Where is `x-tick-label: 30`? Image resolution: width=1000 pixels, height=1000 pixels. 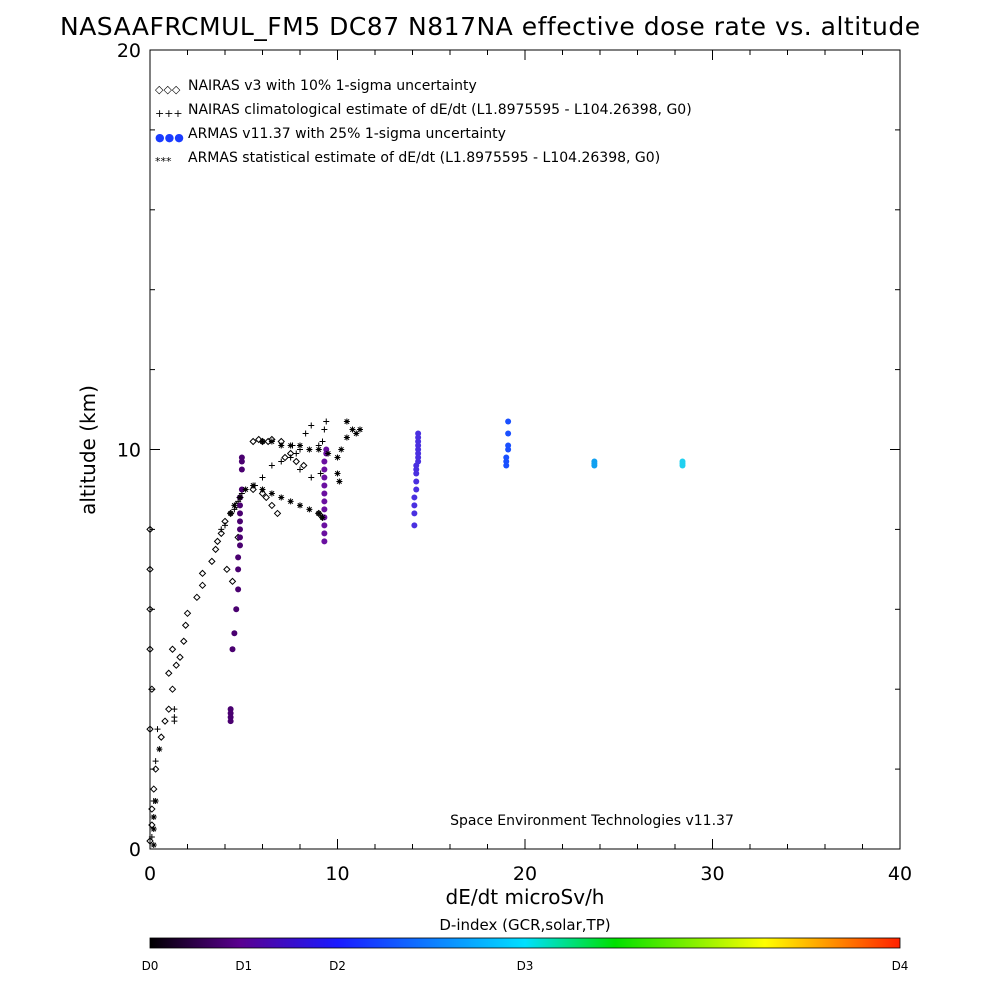
x-tick-label: 30 is located at coordinates (712, 874).